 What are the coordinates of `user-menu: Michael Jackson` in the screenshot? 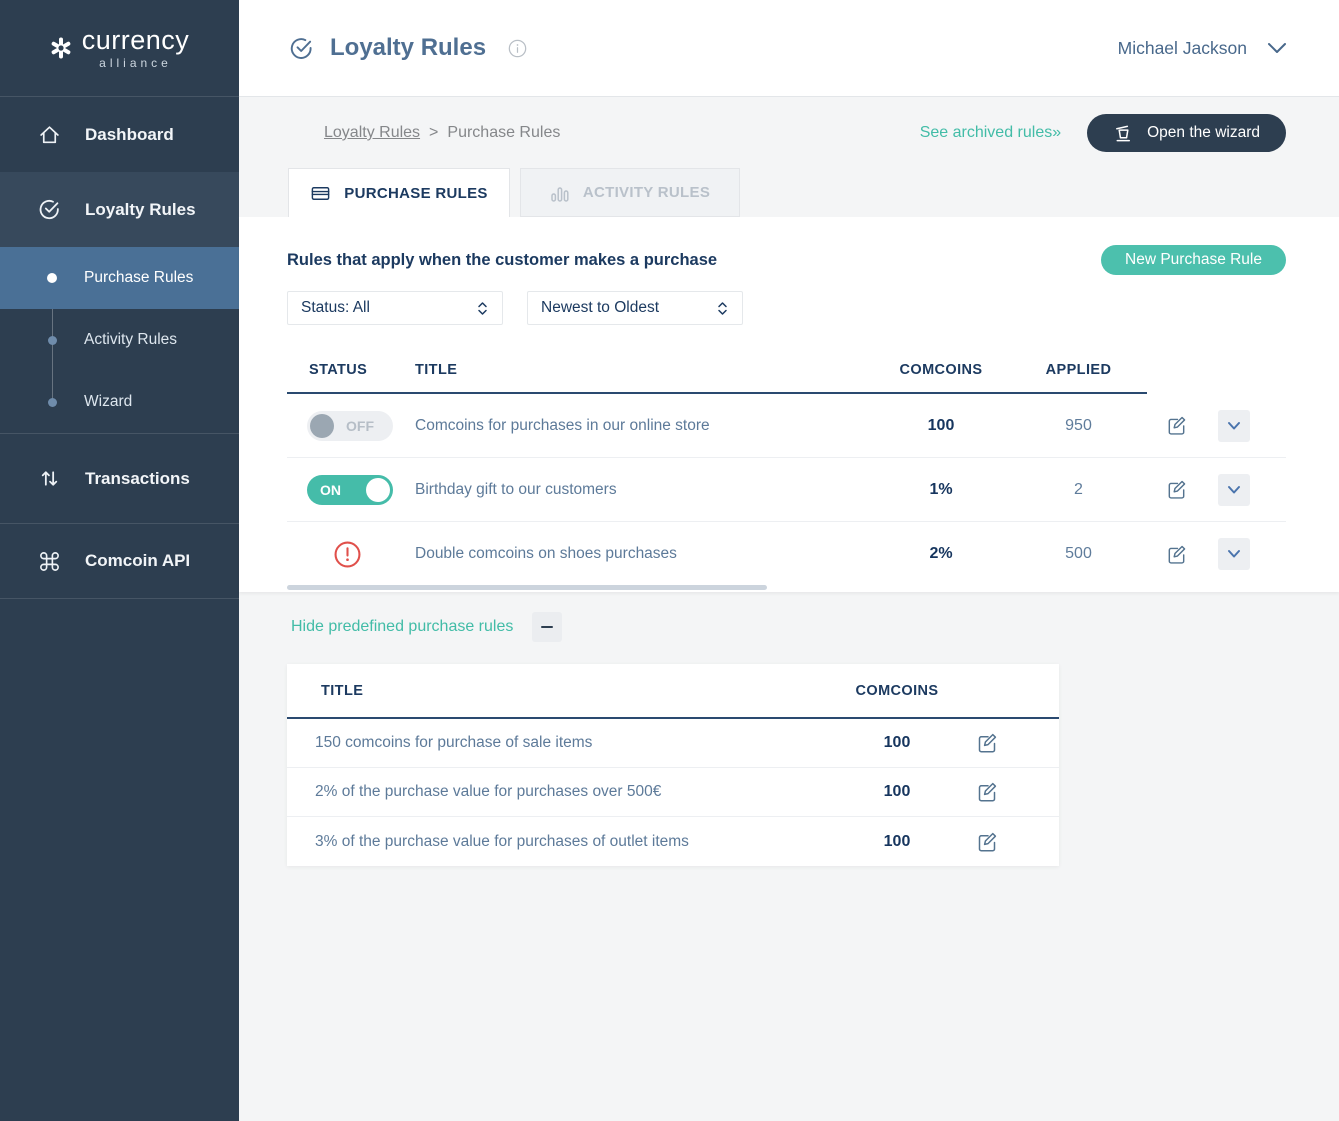 It's located at (1202, 48).